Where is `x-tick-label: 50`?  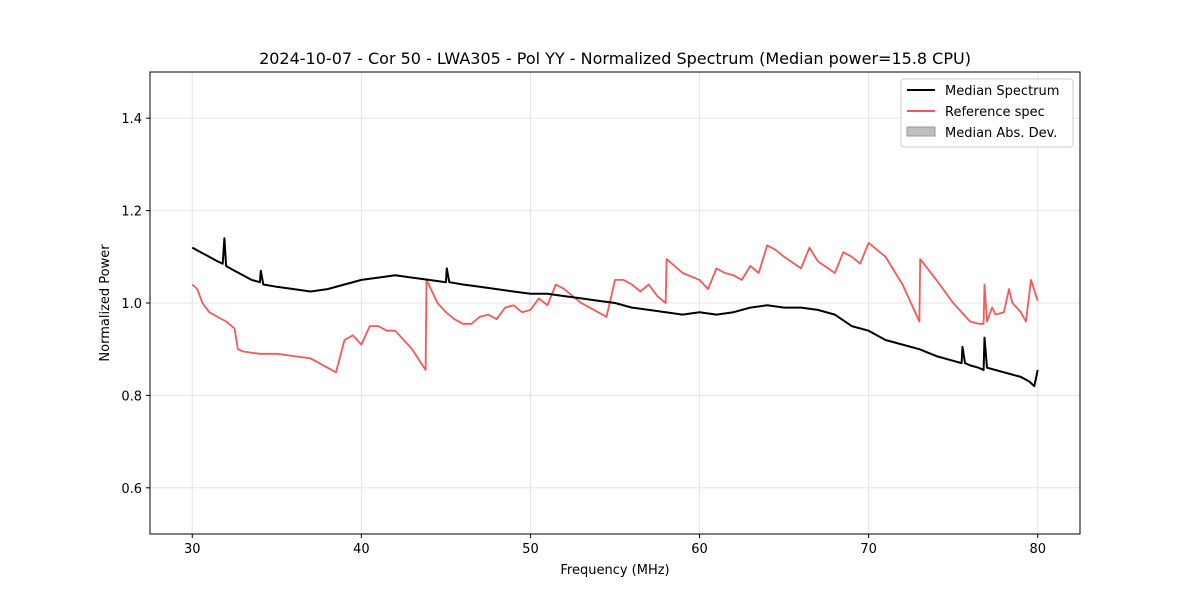
x-tick-label: 50 is located at coordinates (530, 549).